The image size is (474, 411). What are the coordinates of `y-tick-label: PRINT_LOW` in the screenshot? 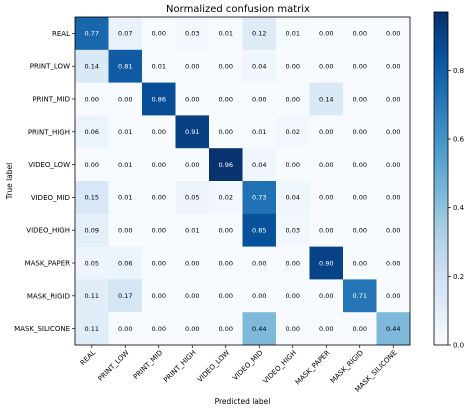 It's located at (50, 67).